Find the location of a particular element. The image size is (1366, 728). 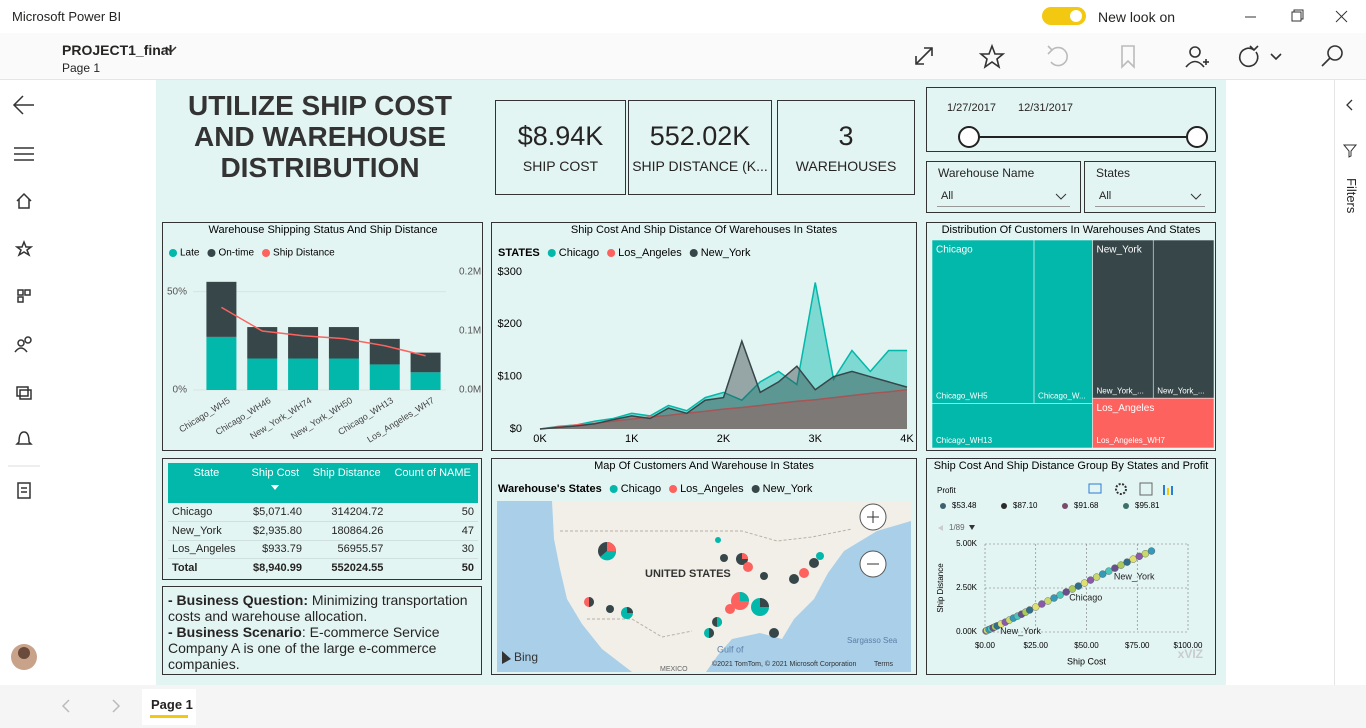

kpi-card: $8.94K SHIP COST is located at coordinates (560, 147).